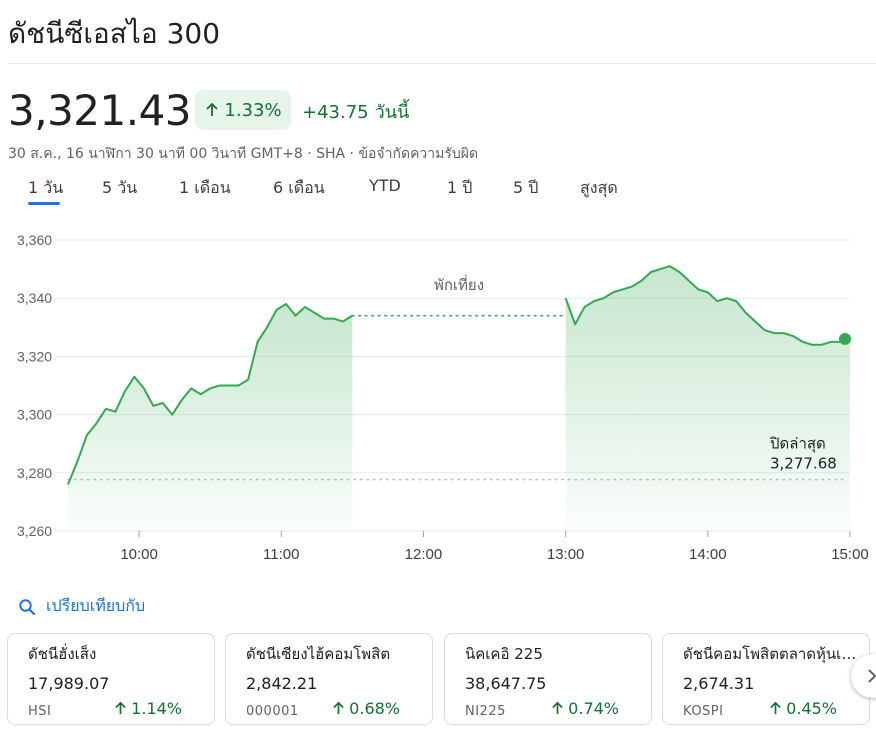 This screenshot has height=731, width=876. What do you see at coordinates (281, 554) in the screenshot?
I see `x-tick-label: 11:00` at bounding box center [281, 554].